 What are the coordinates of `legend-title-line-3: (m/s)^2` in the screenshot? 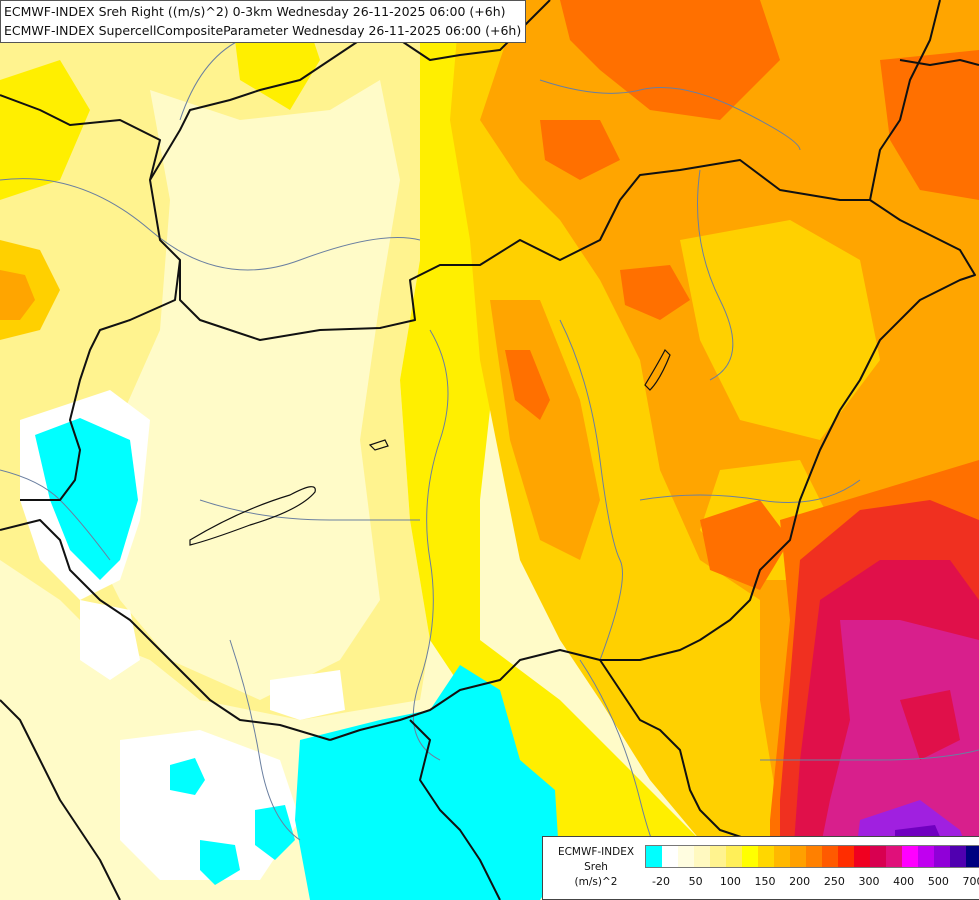 It's located at (596, 882).